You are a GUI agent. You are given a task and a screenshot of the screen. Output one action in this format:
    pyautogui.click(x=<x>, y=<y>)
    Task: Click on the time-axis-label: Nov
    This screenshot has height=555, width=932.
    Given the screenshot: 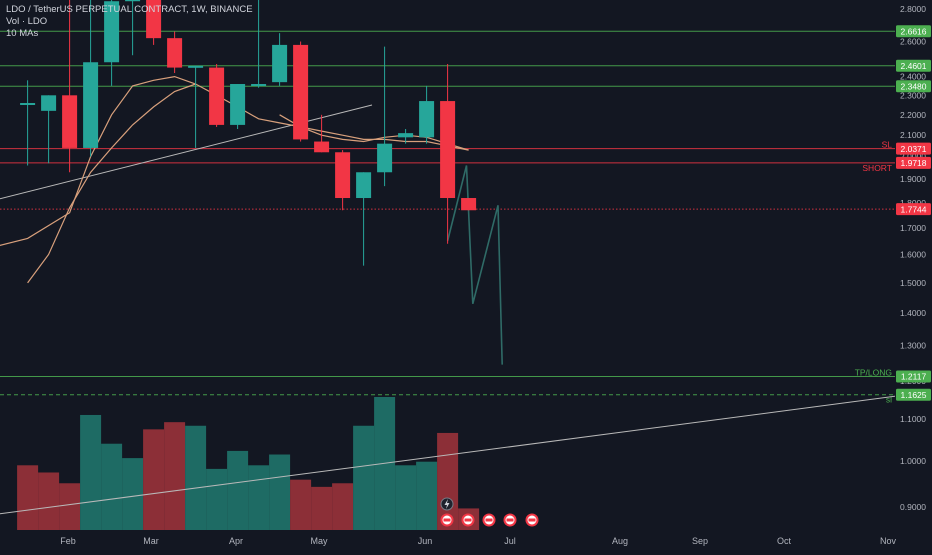 What is the action you would take?
    pyautogui.click(x=888, y=541)
    